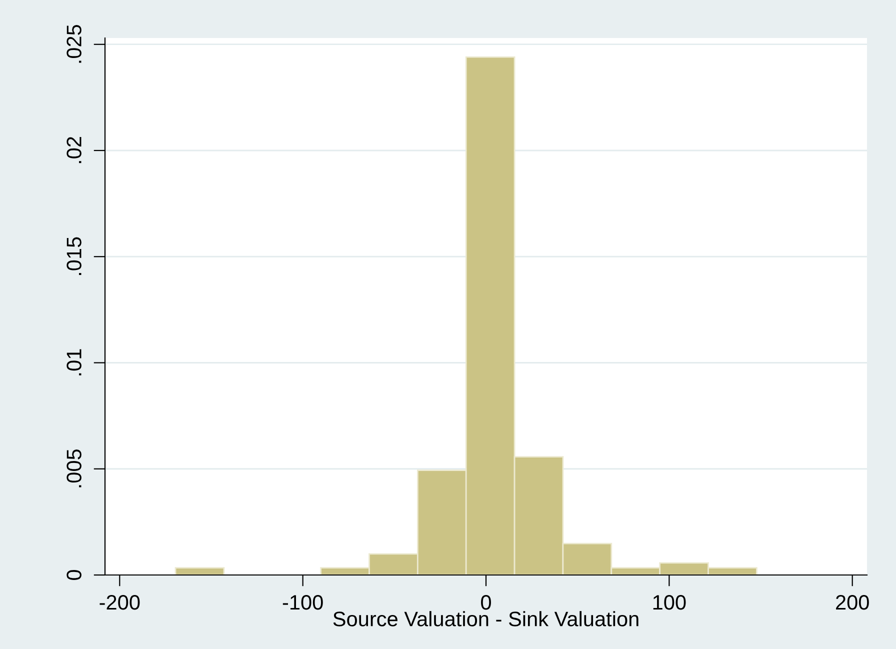  Describe the element at coordinates (669, 602) in the screenshot. I see `x-tick-label: 100` at that location.